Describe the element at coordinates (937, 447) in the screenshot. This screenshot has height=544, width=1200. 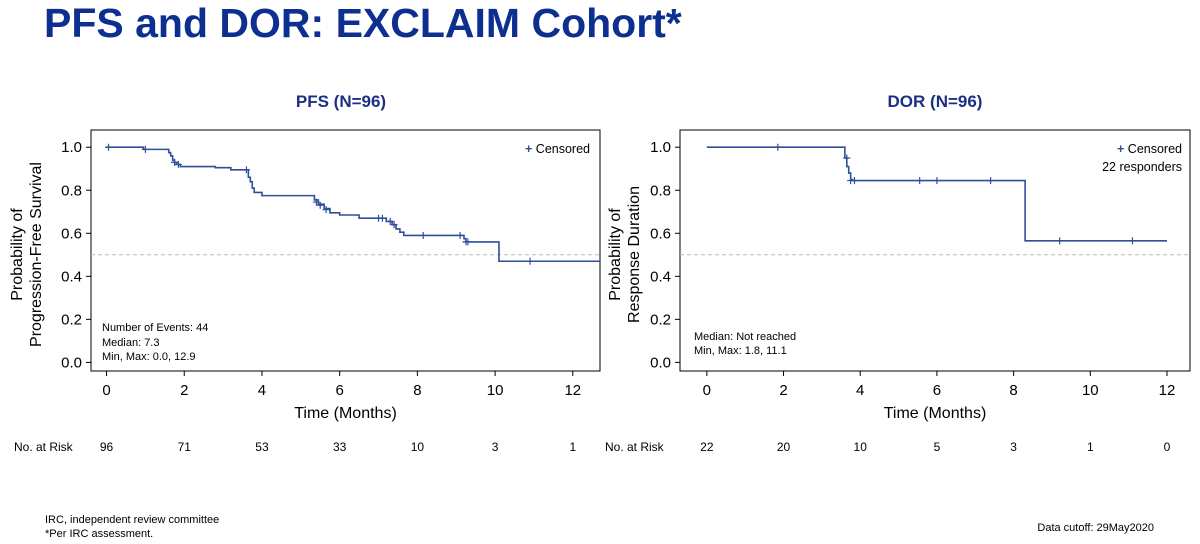
I see `dor-risk-count: 5` at that location.